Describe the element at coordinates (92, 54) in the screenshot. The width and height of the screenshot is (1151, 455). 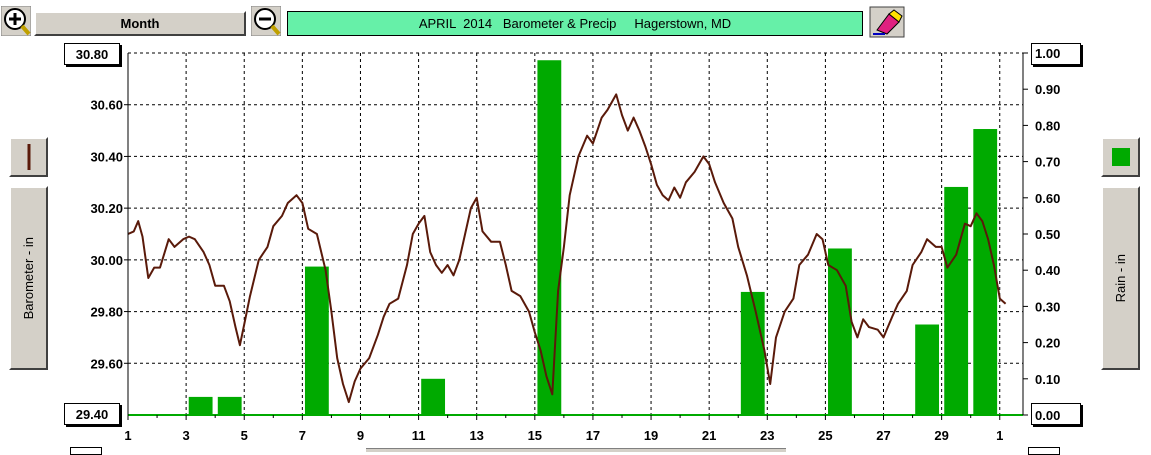
I see `left-axis-max-label: 30.80` at that location.